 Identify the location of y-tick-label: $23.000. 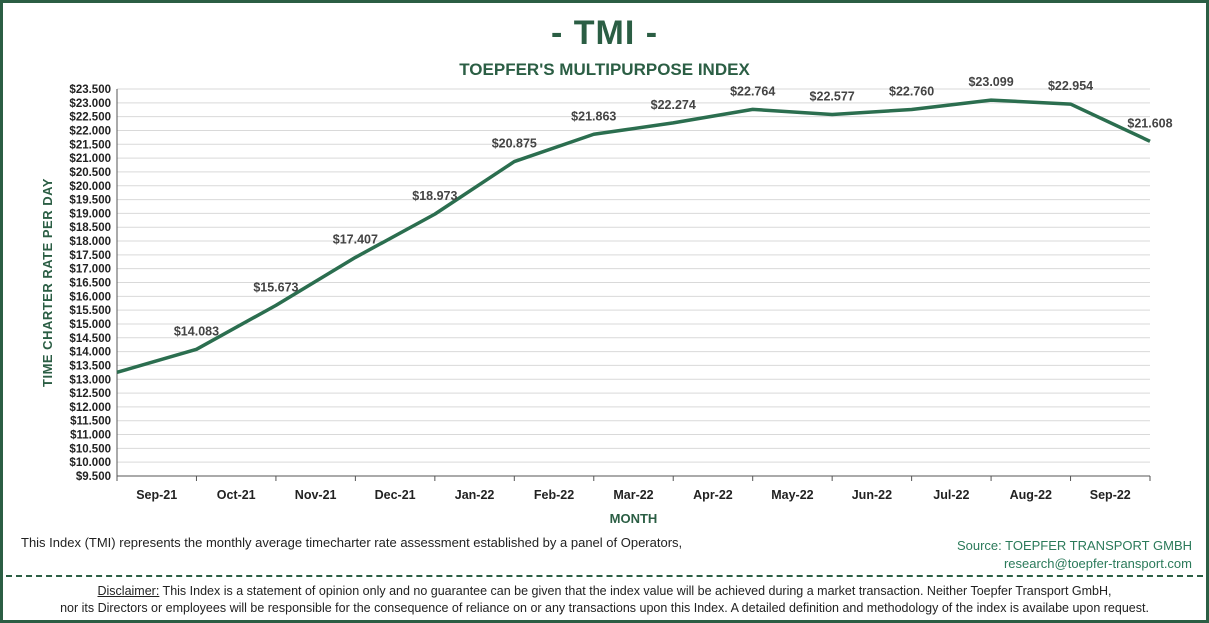
(90, 104).